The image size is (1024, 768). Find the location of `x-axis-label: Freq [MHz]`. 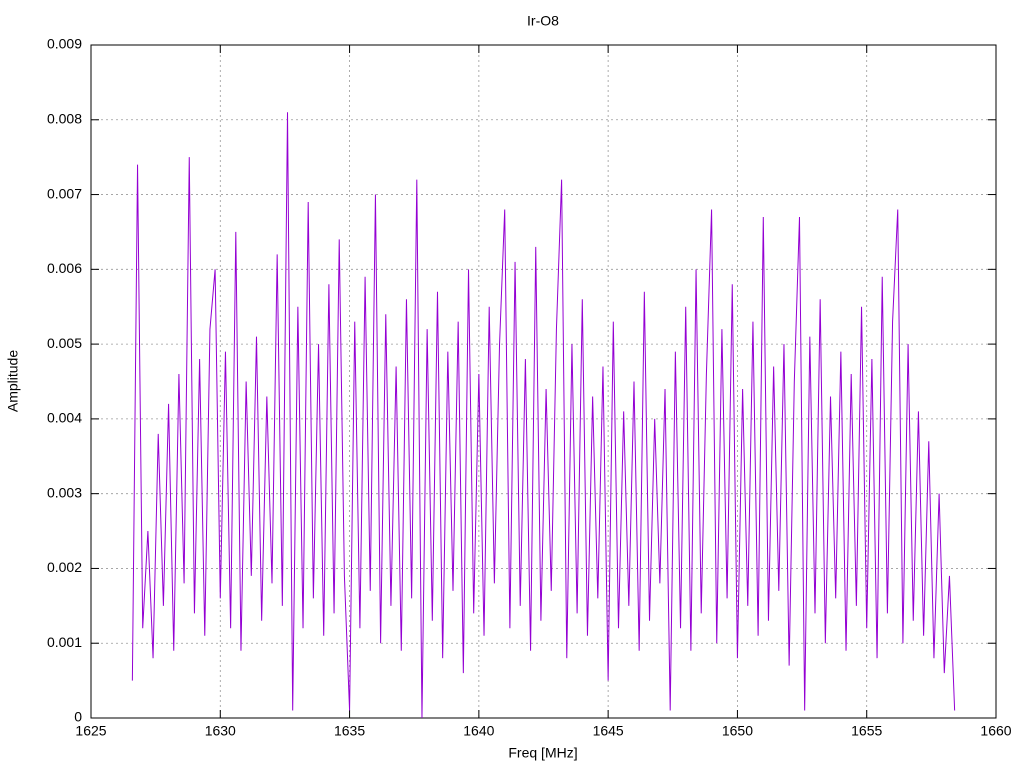

x-axis-label: Freq [MHz] is located at coordinates (542, 753).